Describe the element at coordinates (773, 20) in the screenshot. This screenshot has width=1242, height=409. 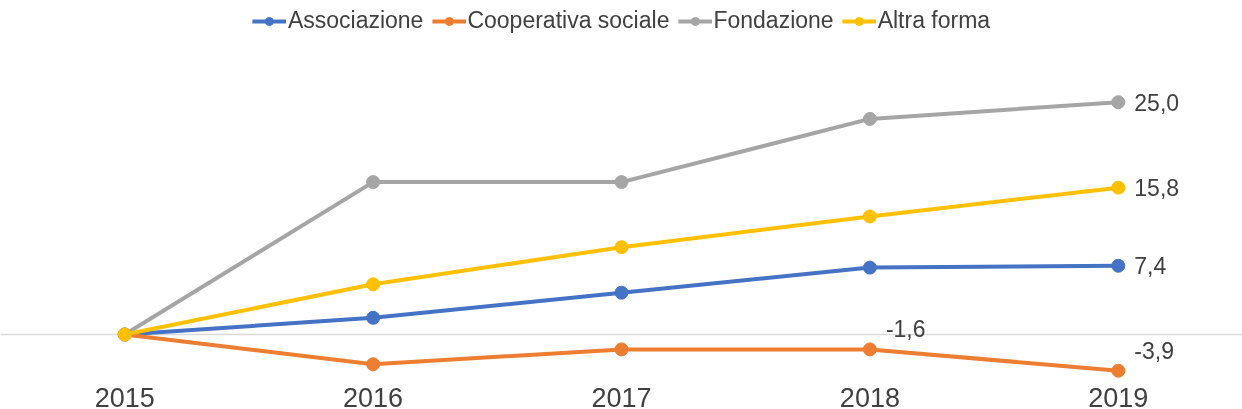
I see `legend-label: Fondazione` at that location.